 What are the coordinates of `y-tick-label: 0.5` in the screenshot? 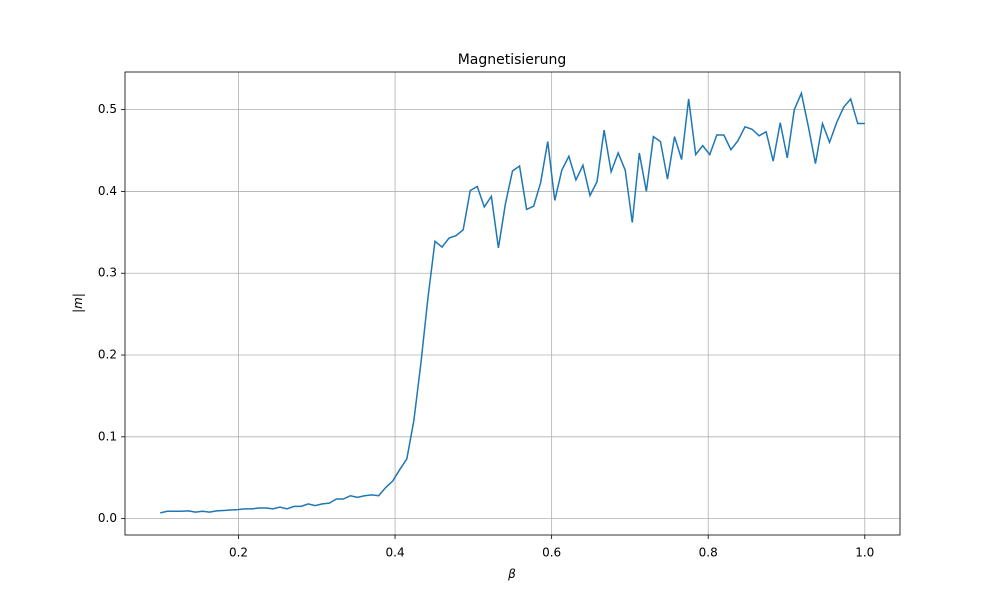 It's located at (107, 109).